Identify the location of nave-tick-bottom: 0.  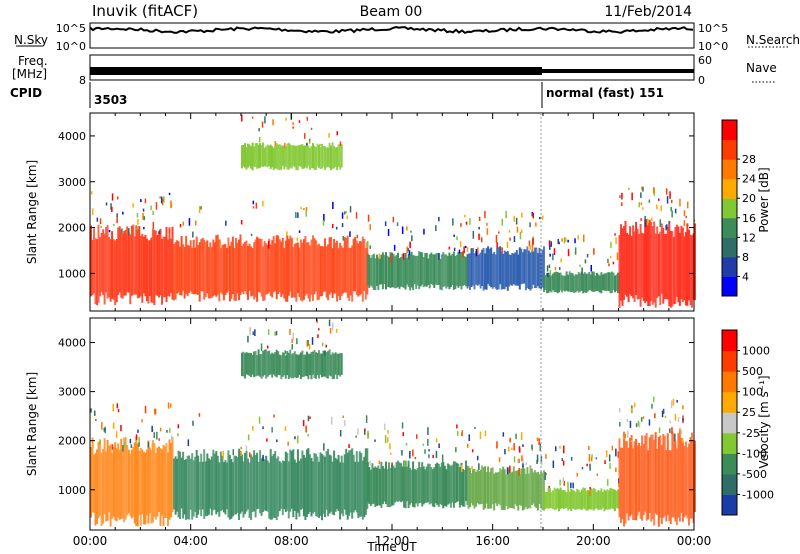
(701, 80).